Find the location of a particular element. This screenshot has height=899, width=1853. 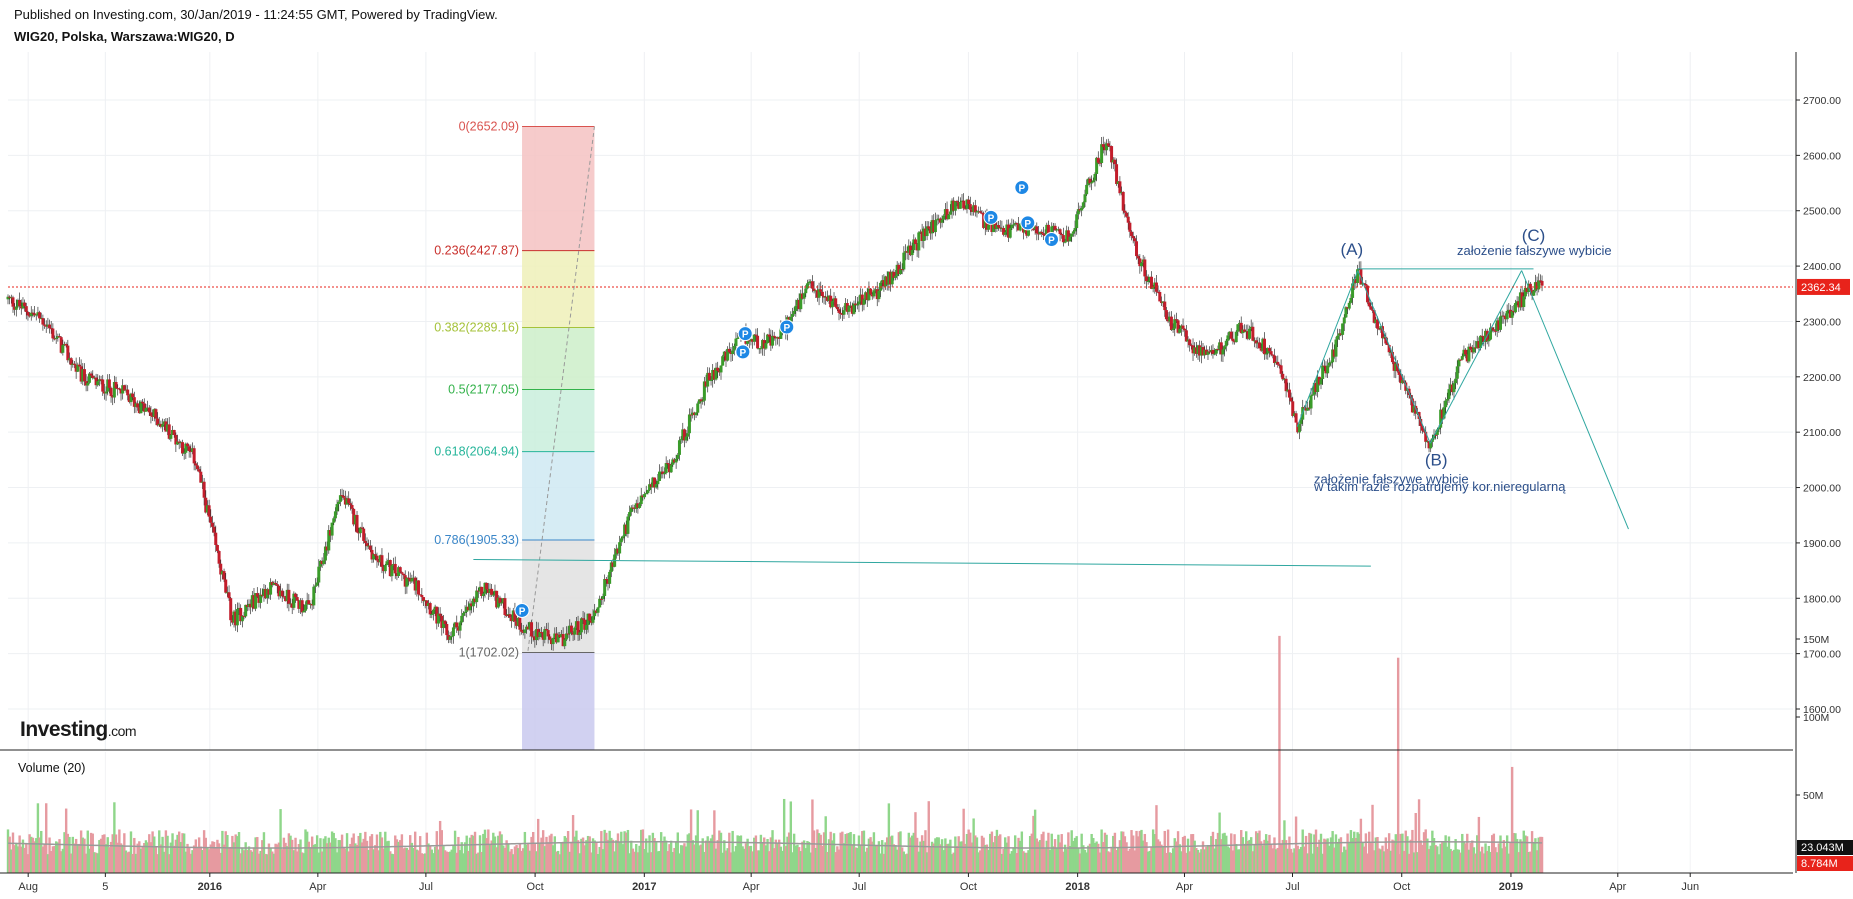

wave-b-label: (B) is located at coordinates (1436, 459).